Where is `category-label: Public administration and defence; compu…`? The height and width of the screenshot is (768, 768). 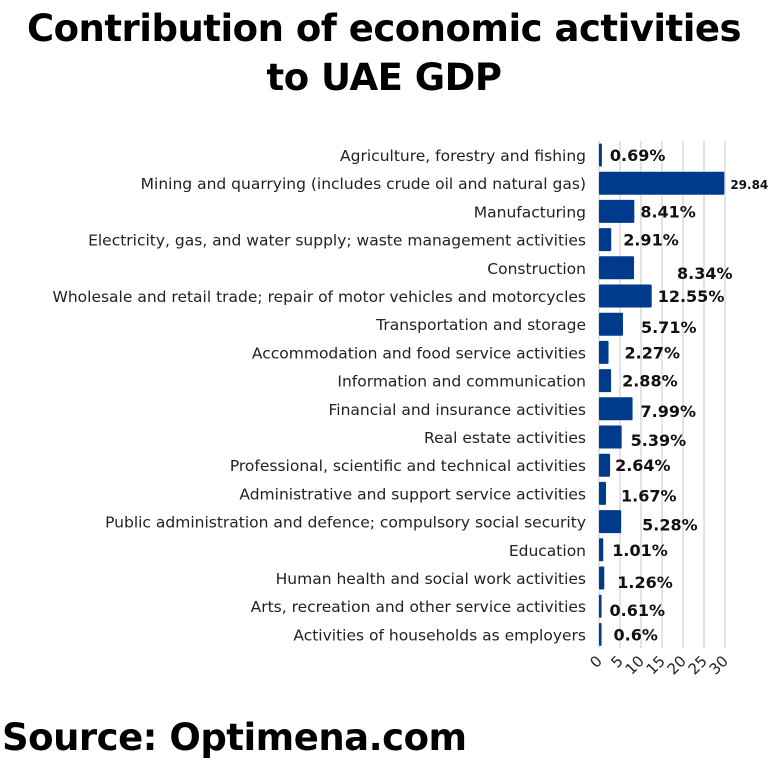 category-label: Public administration and defence; compu… is located at coordinates (345, 523).